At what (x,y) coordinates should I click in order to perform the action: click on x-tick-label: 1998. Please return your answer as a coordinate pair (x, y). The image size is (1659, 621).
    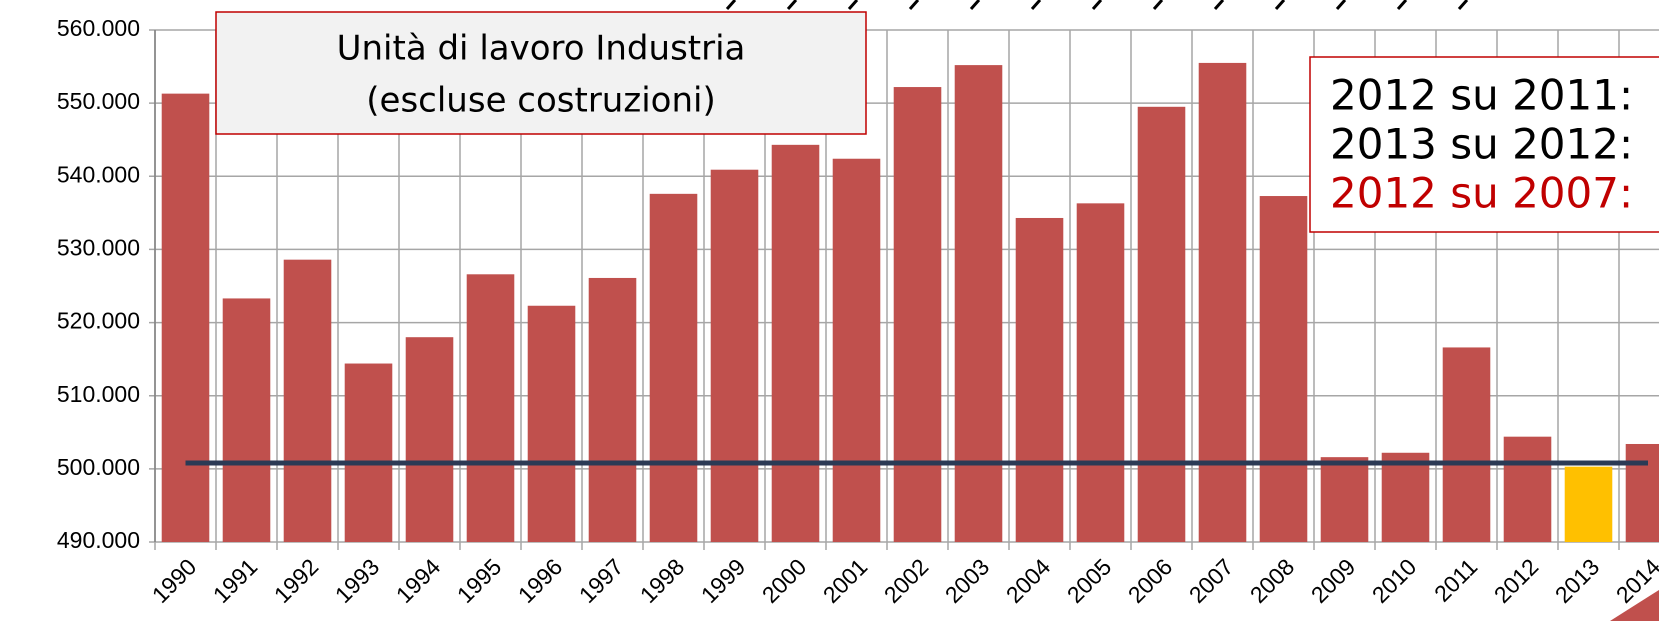
    Looking at the image, I should click on (662, 580).